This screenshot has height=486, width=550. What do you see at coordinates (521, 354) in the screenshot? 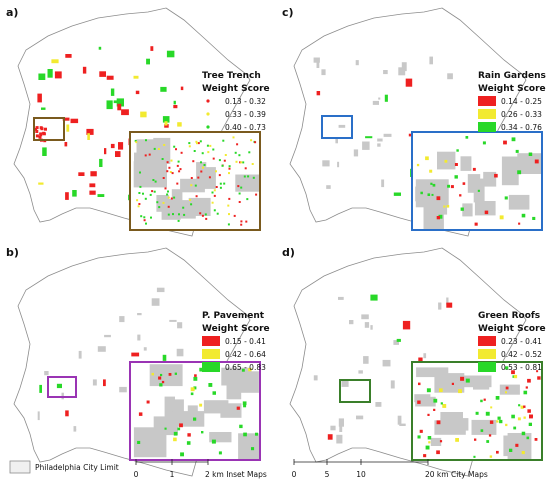
I see `legend-range: 0.42 - 0.52` at bounding box center [521, 354].